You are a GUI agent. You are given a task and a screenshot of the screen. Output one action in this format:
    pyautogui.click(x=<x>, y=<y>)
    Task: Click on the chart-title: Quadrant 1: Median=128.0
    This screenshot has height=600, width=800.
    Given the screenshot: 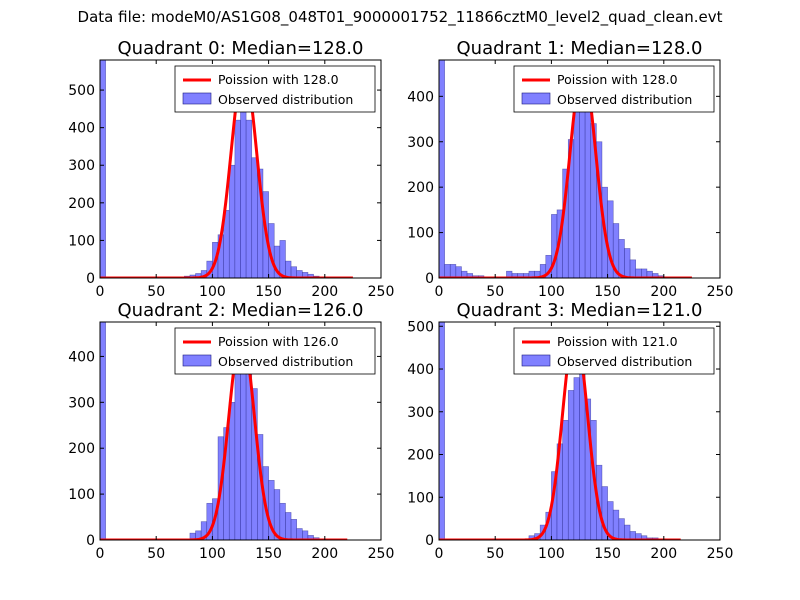 What is the action you would take?
    pyautogui.click(x=580, y=48)
    